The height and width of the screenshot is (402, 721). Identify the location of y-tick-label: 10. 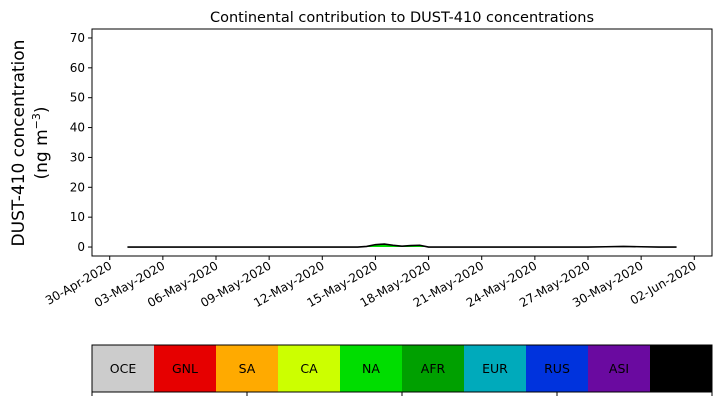
(77, 217).